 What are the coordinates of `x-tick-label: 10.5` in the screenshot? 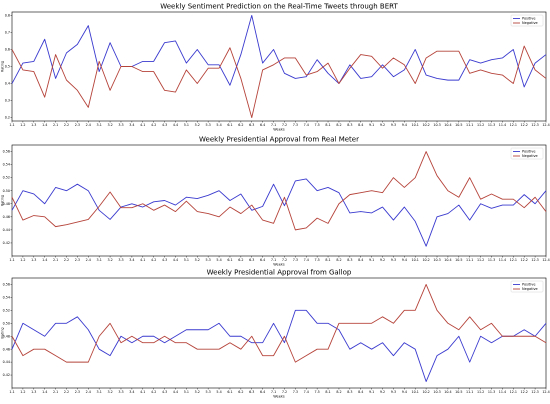 It's located at (458, 260).